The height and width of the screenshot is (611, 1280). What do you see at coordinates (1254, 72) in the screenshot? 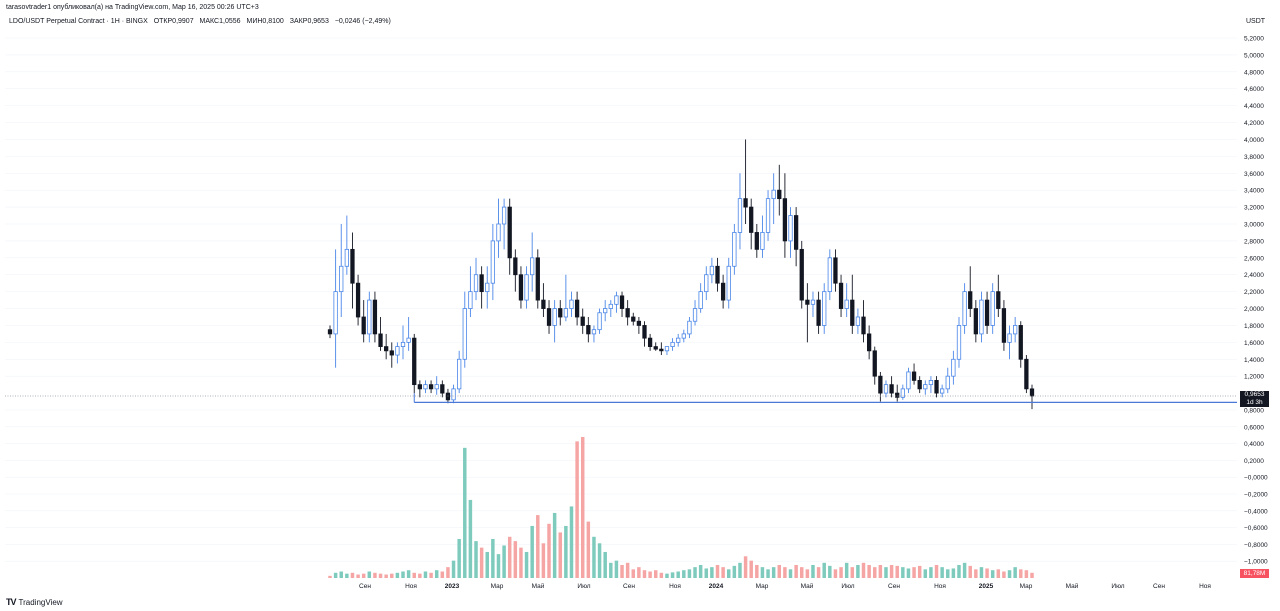
I see `price-tick-label: 4,8000` at bounding box center [1254, 72].